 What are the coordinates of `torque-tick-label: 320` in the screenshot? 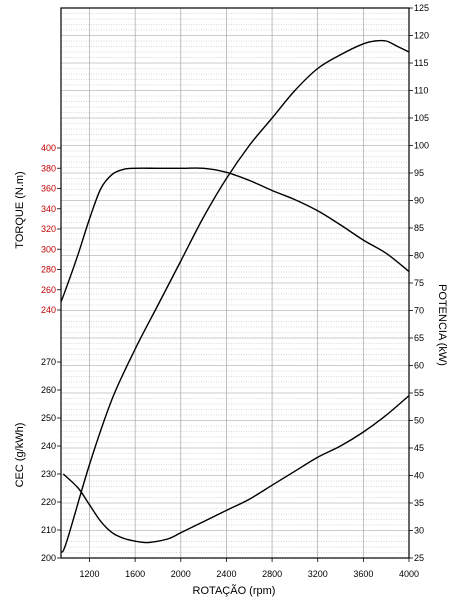 It's located at (48, 229).